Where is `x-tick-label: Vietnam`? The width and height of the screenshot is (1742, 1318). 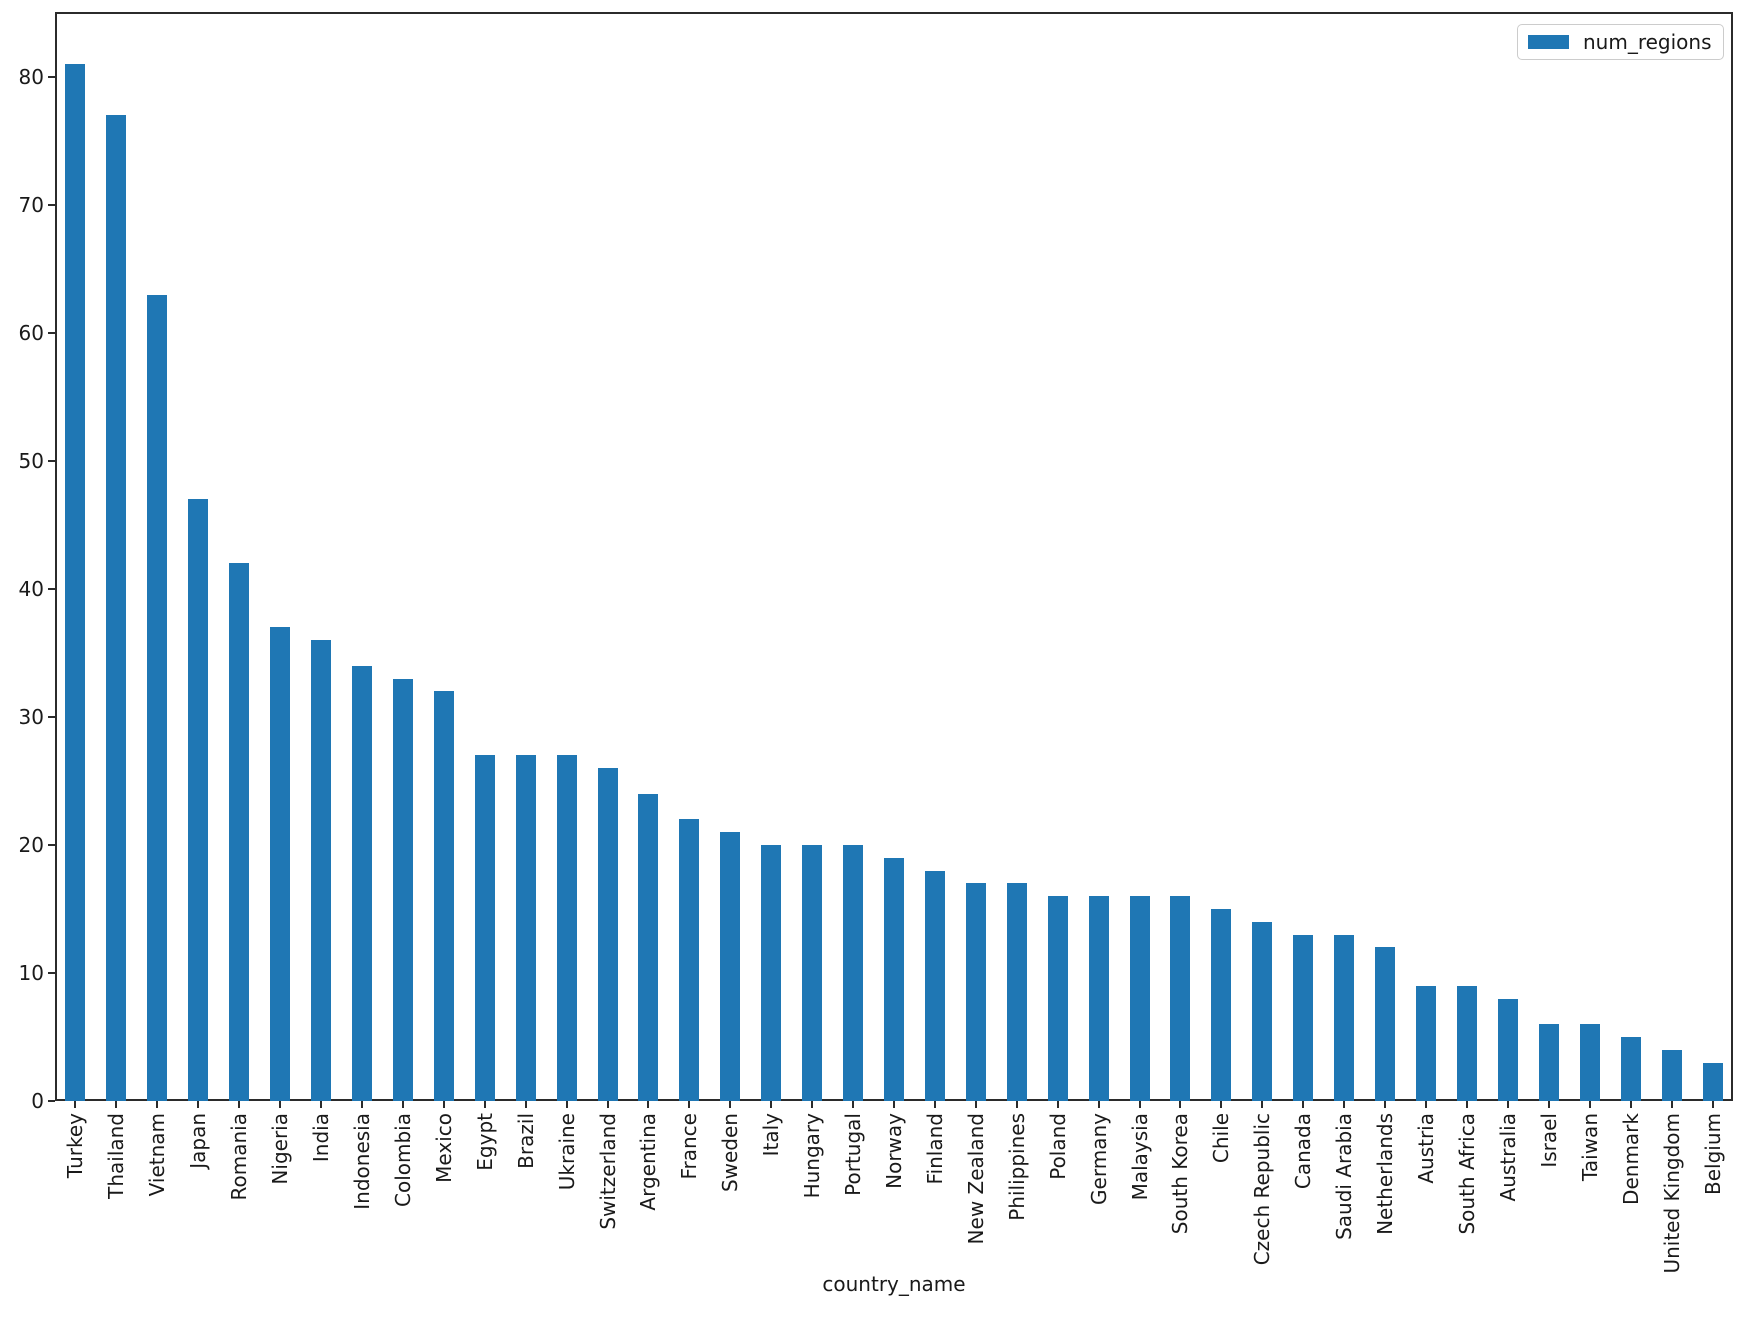
x-tick-label: Vietnam is located at coordinates (157, 1155).